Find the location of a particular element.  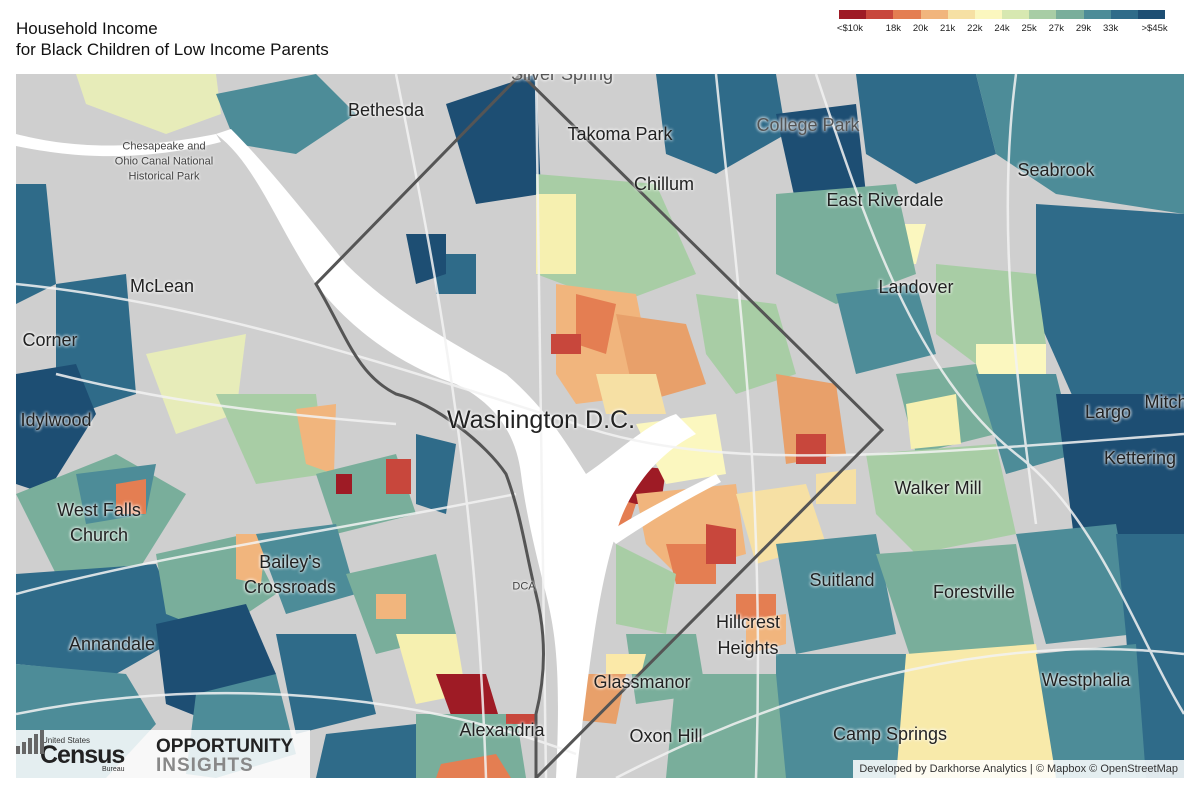

legend-labels: <$10k 18k 20k 21k 22k 24k 25k 27k 29k 33k >$45k is located at coordinates (1002, 30).